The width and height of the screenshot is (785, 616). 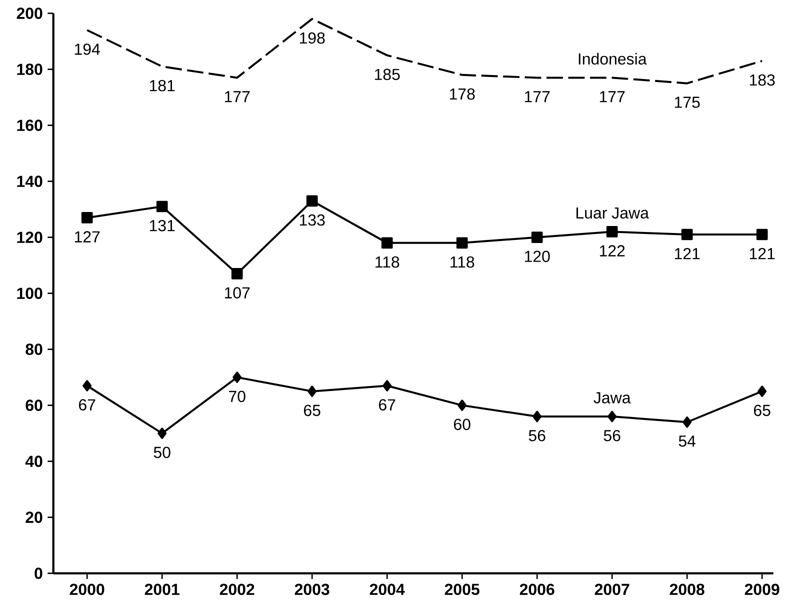 What do you see at coordinates (162, 590) in the screenshot?
I see `x-tick-label: 2001` at bounding box center [162, 590].